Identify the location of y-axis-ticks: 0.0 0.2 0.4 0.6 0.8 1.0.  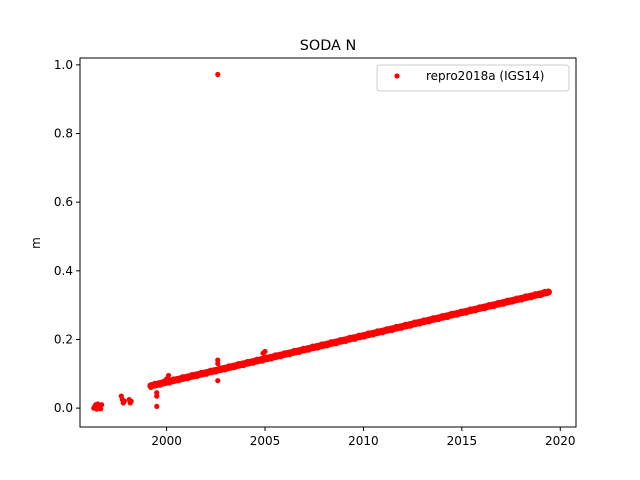
(67, 236).